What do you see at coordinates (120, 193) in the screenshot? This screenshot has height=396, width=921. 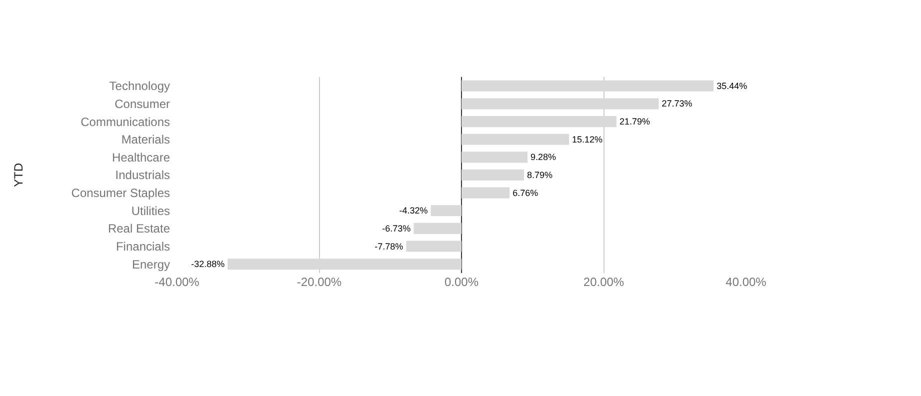 I see `y-tick-label: Consumer Staples` at bounding box center [120, 193].